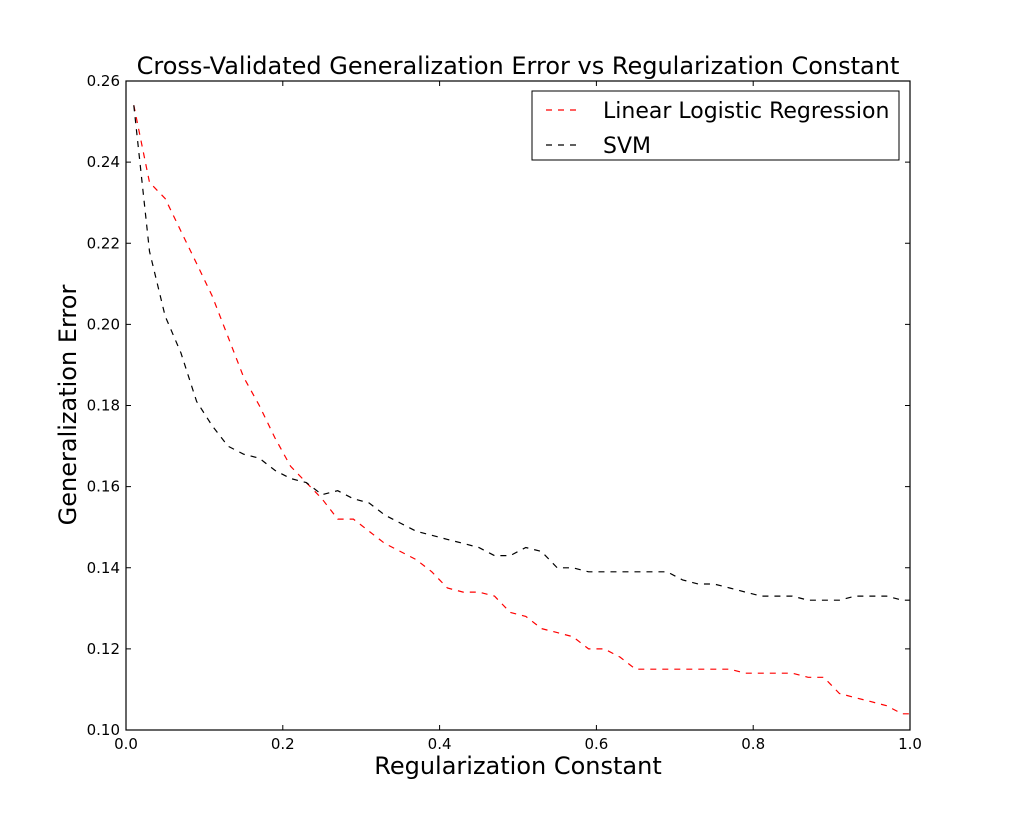  Describe the element at coordinates (283, 744) in the screenshot. I see `x-tick-label: 0.2` at that location.